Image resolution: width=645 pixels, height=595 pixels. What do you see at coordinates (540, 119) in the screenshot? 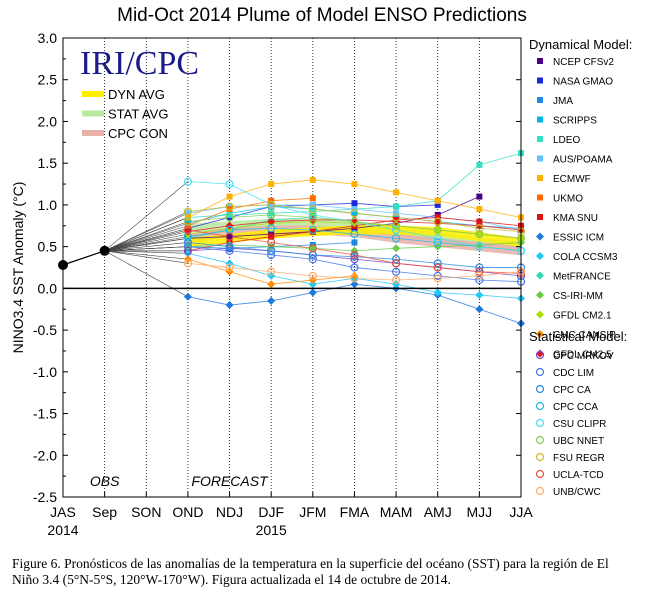
I see `legend-marker-scripps` at bounding box center [540, 119].